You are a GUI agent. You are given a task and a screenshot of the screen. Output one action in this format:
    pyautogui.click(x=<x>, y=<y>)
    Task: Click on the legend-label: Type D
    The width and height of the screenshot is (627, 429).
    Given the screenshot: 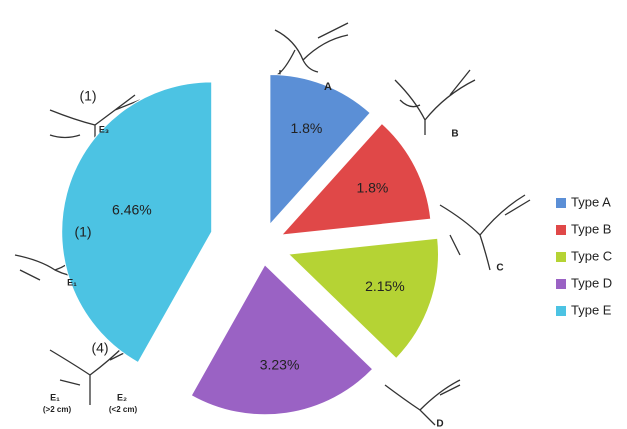 What is the action you would take?
    pyautogui.click(x=591, y=282)
    